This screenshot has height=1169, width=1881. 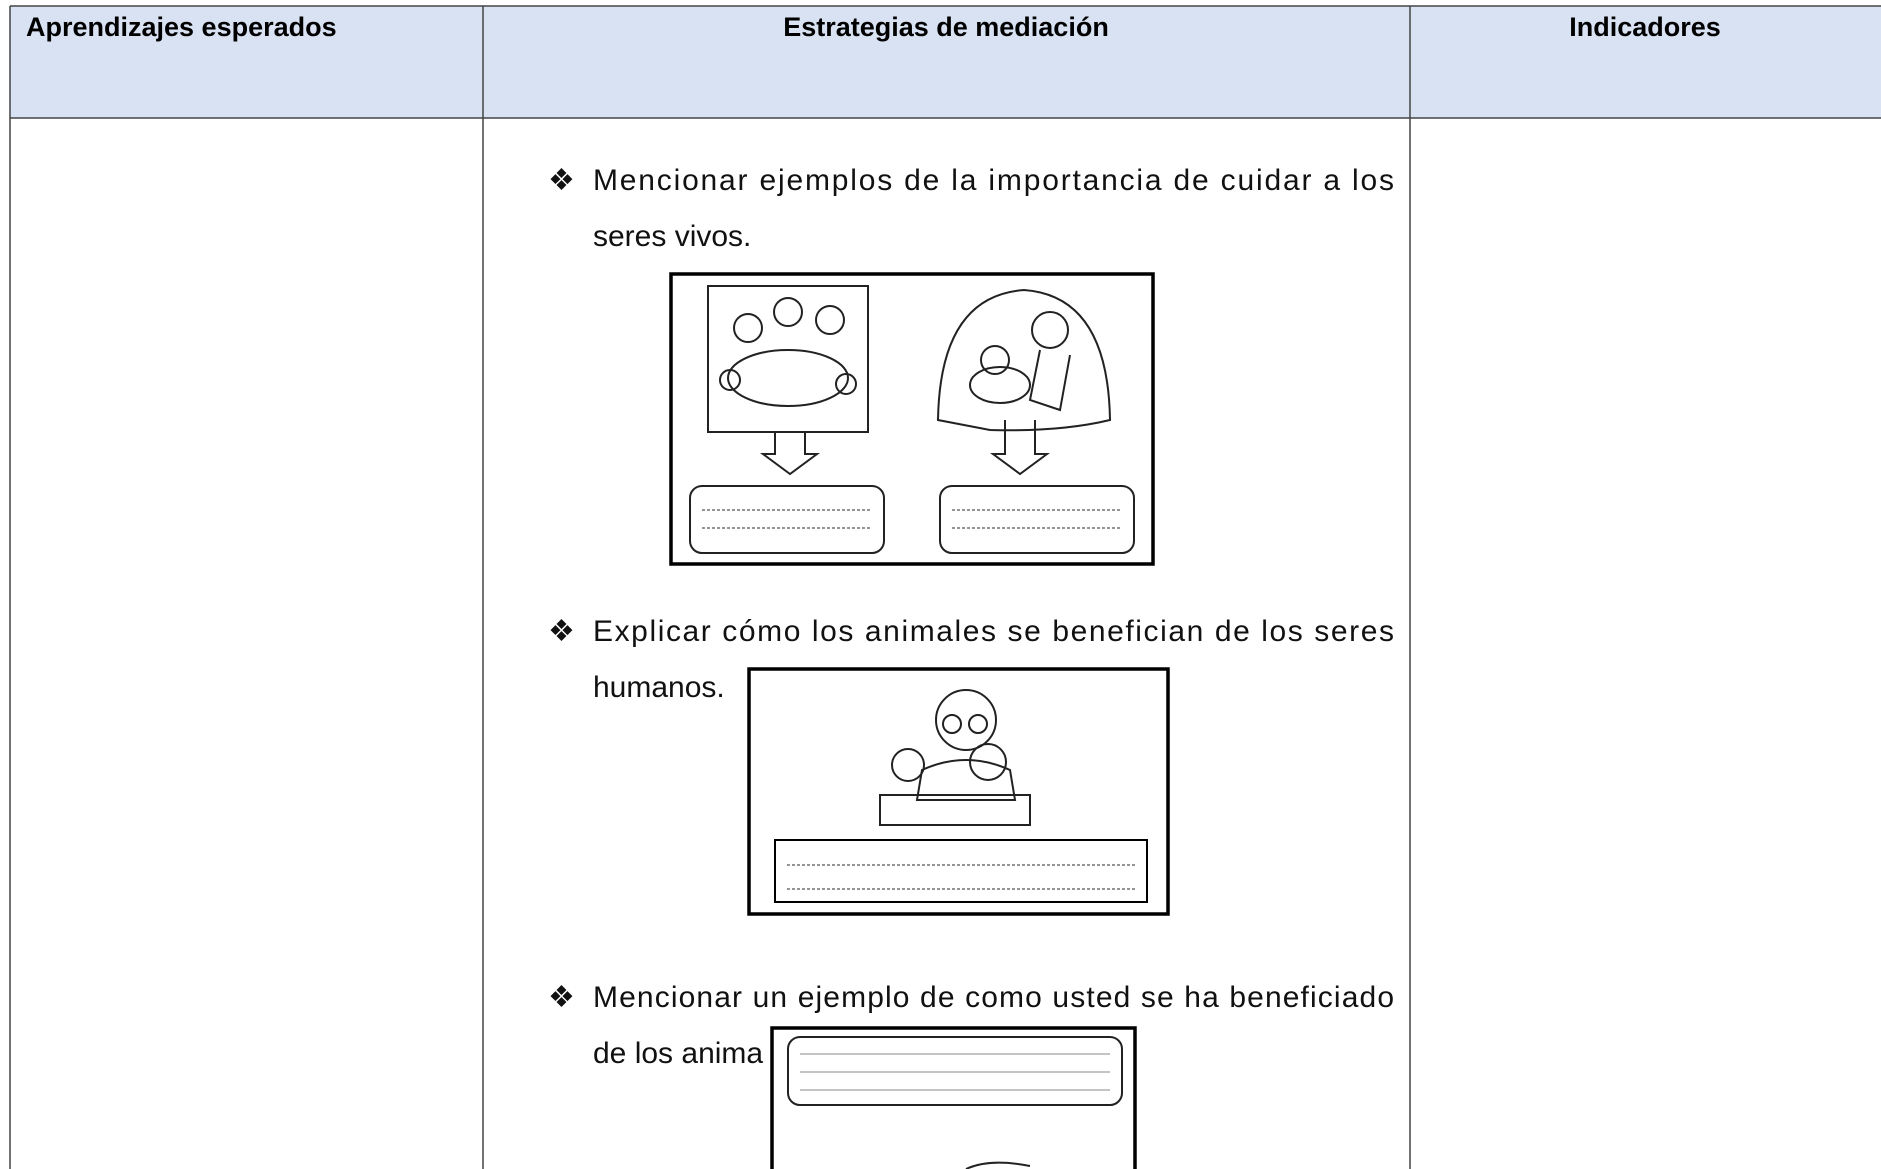 What do you see at coordinates (945, 62) in the screenshot?
I see `header-row` at bounding box center [945, 62].